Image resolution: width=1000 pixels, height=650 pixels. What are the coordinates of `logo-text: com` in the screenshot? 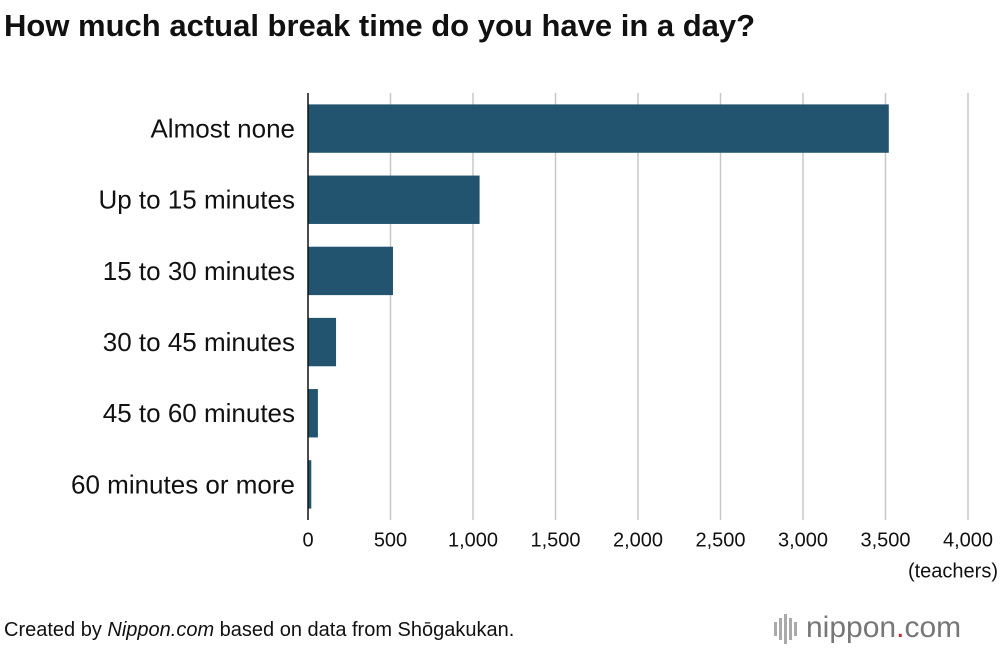 It's located at (932, 627).